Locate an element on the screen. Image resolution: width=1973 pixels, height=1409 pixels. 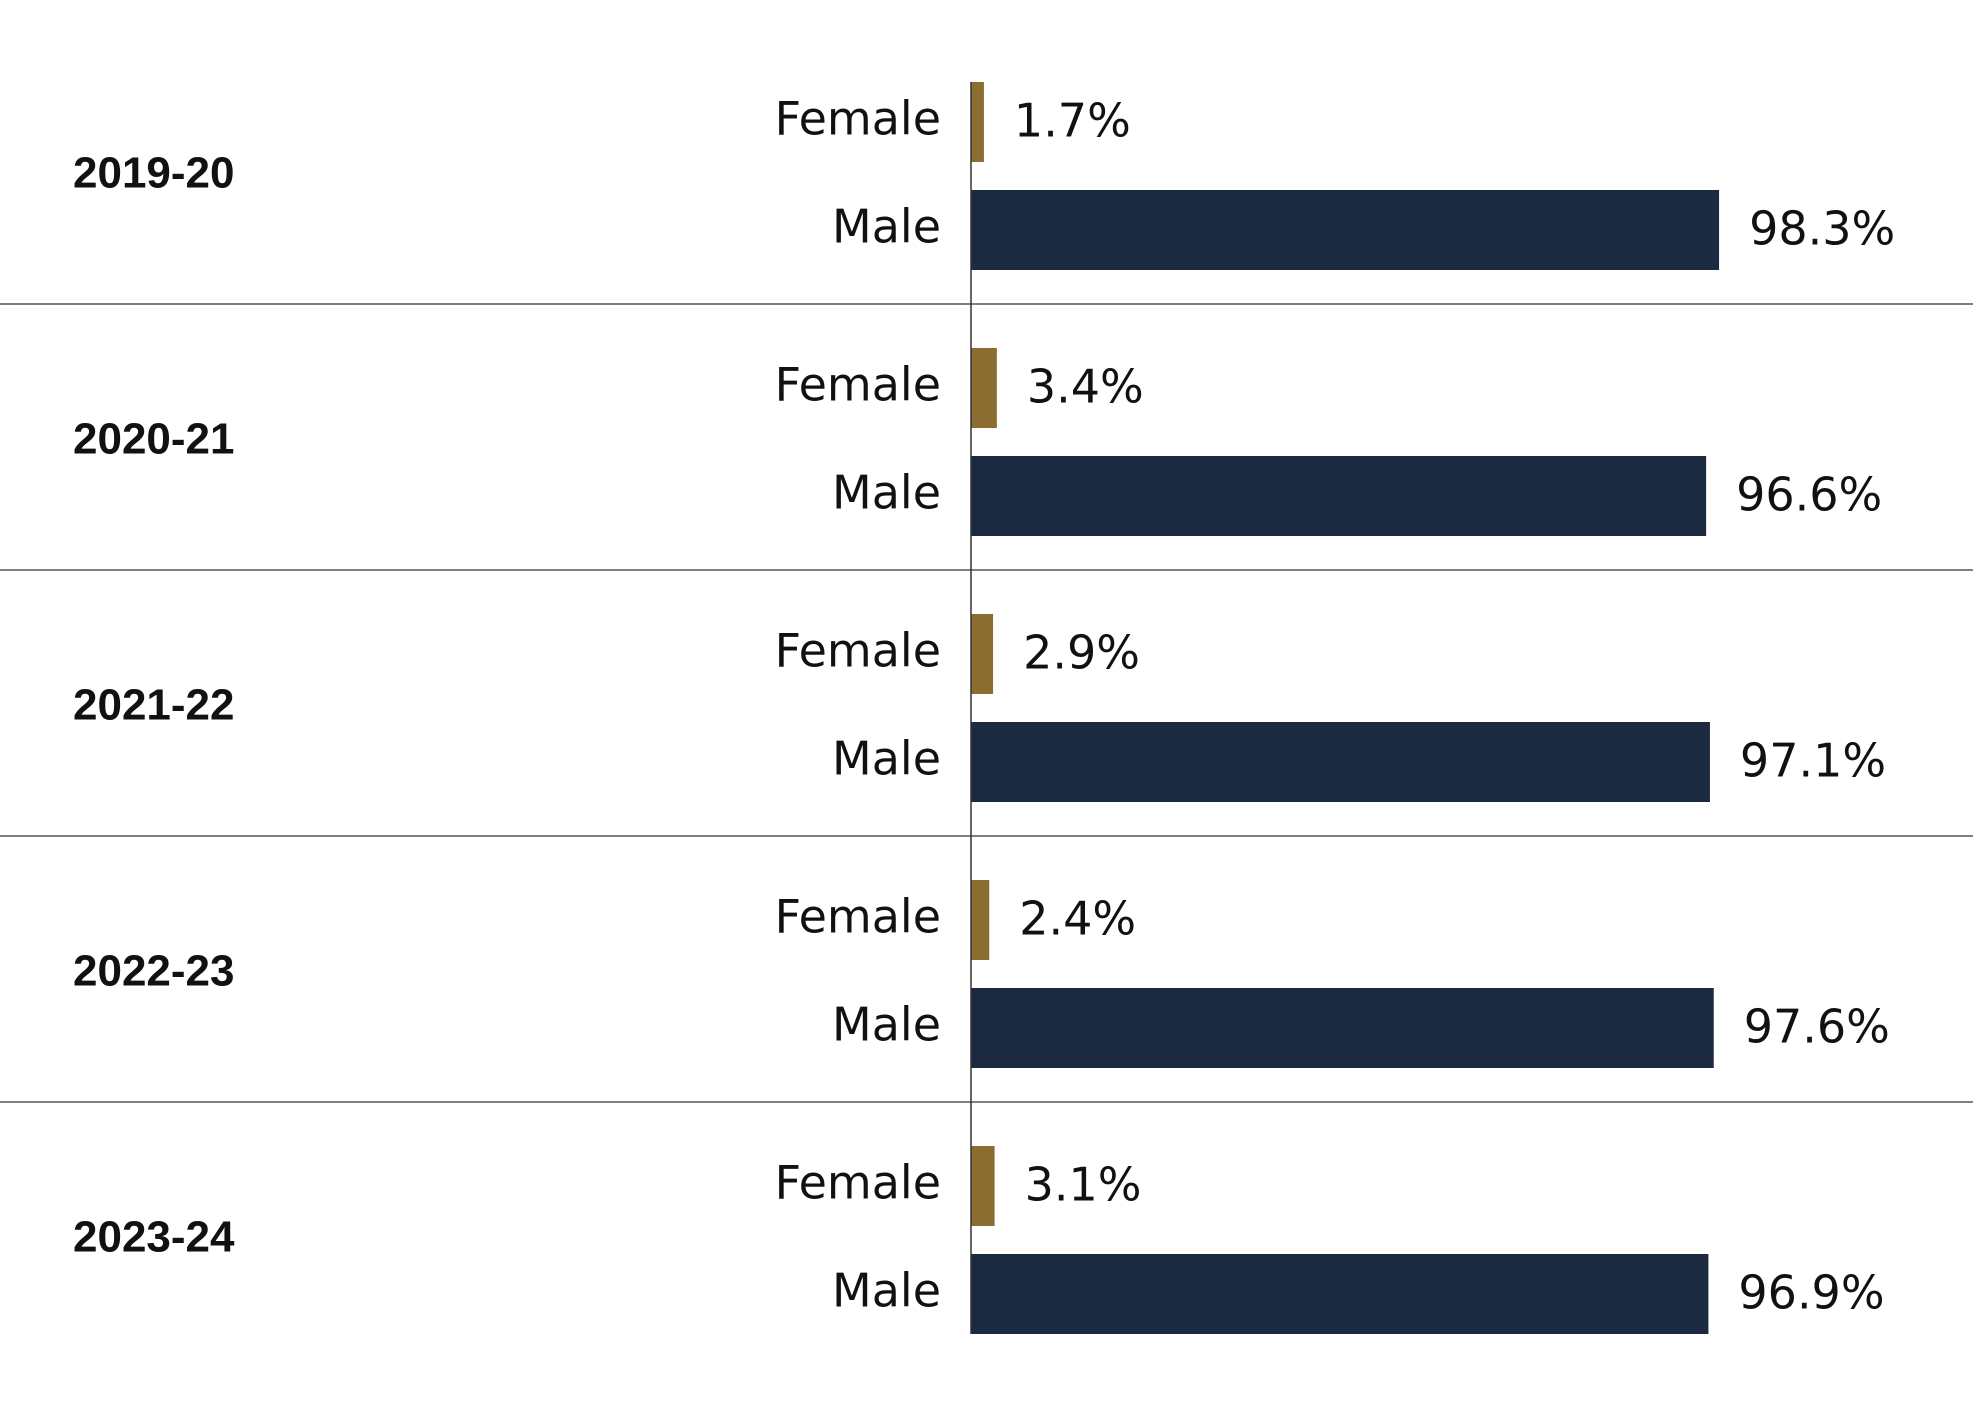
category-label: 2020-21 is located at coordinates (153, 439).